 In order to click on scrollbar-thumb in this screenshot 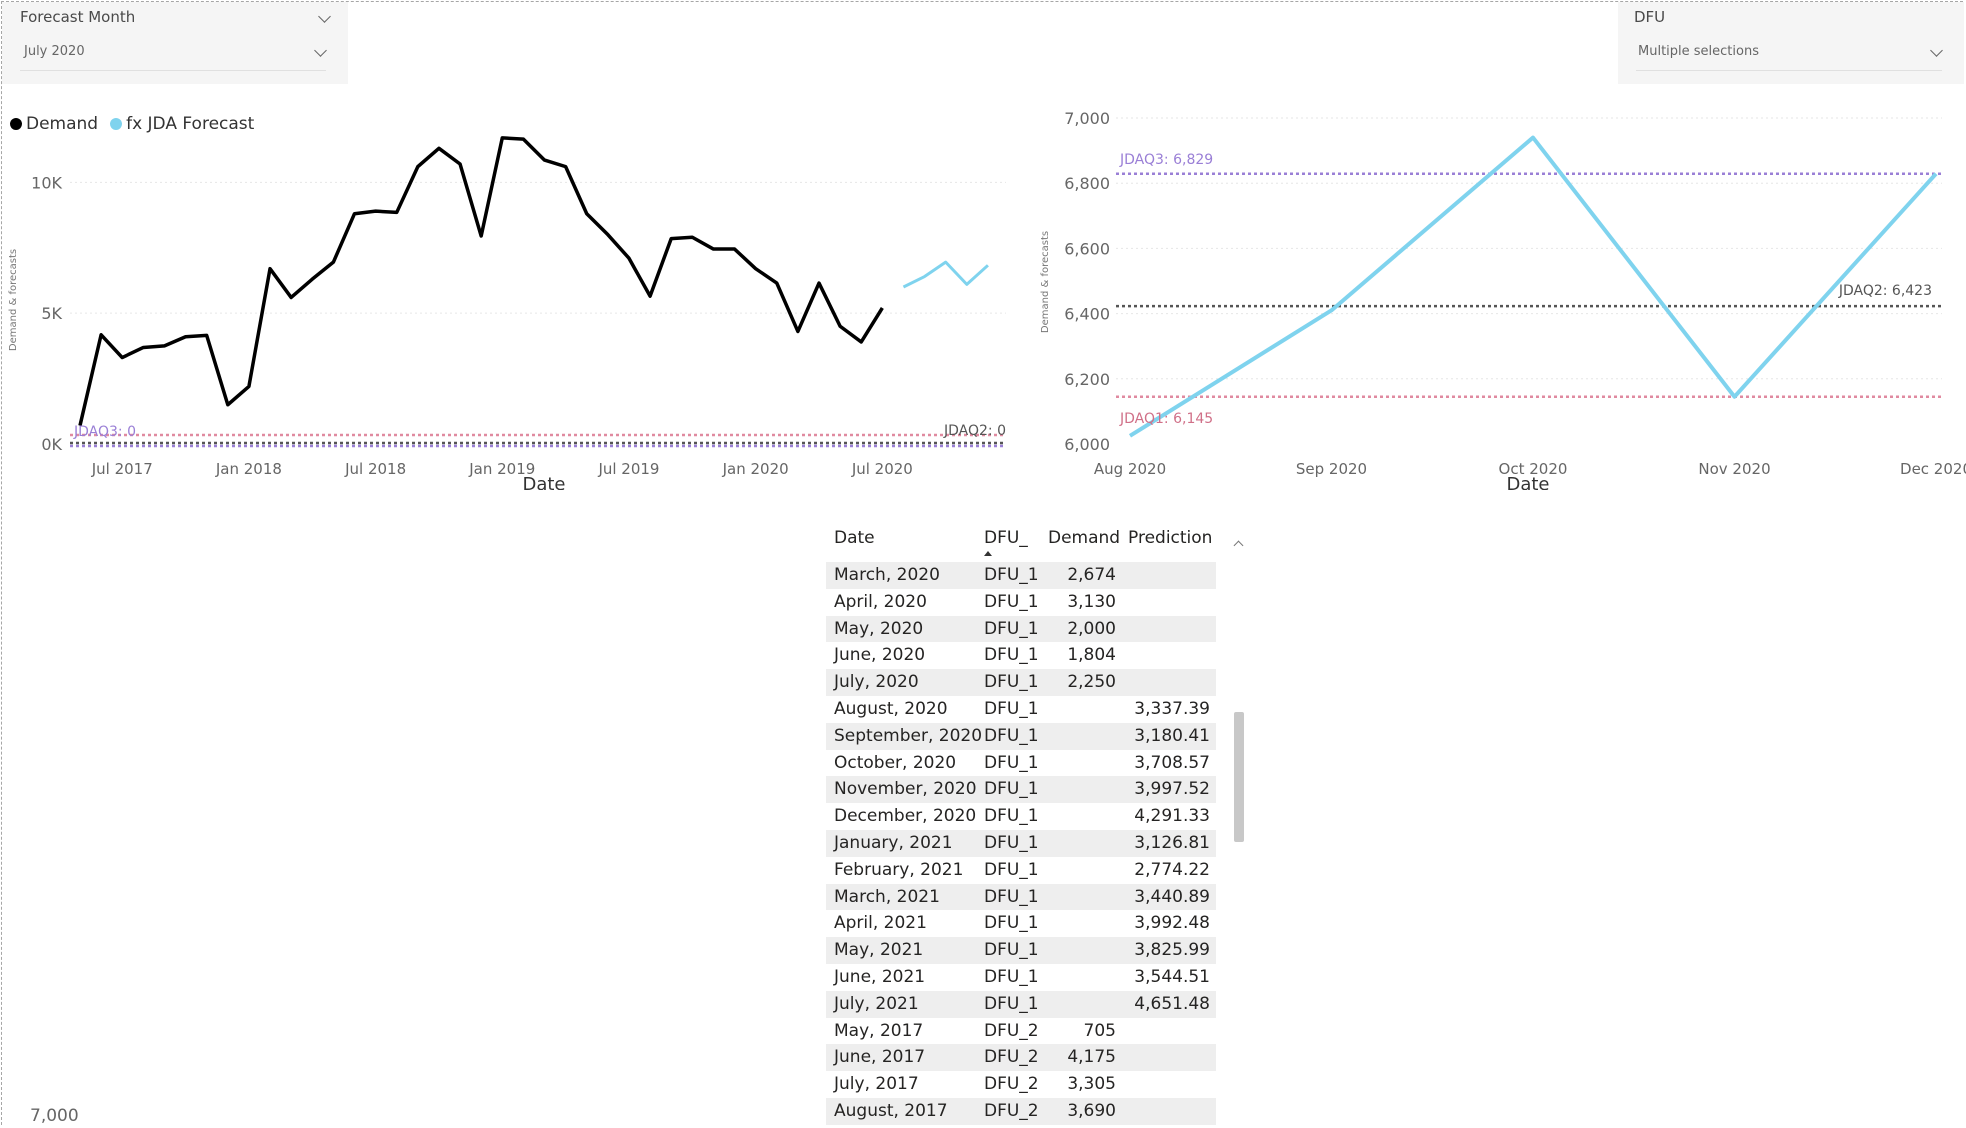, I will do `click(1239, 777)`.